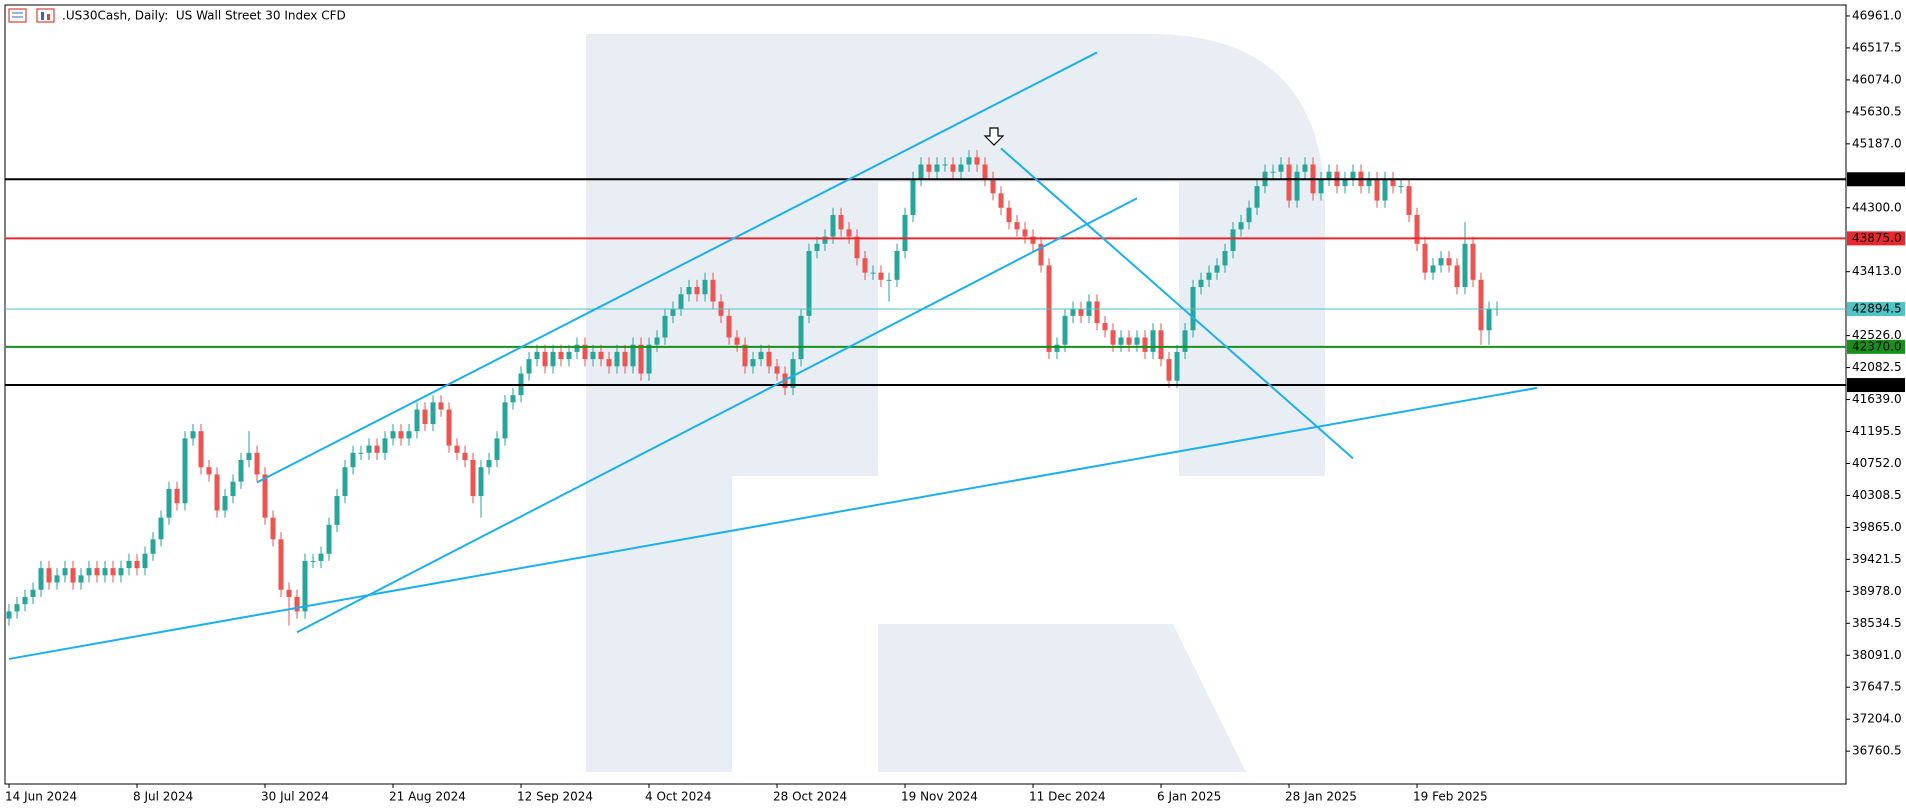 The width and height of the screenshot is (1906, 808). I want to click on arrow-icon, so click(994, 136).